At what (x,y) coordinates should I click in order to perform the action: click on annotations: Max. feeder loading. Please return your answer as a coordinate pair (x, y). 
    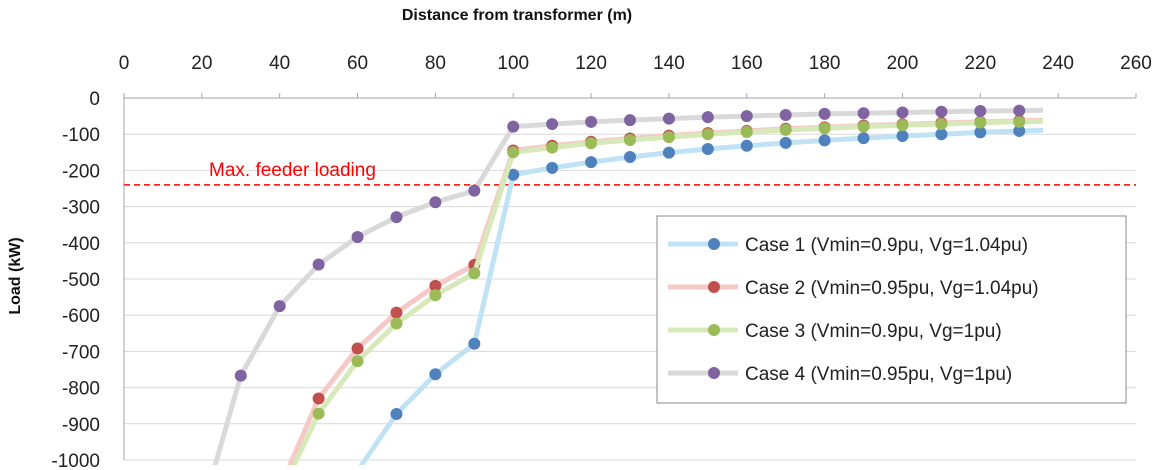
    Looking at the image, I should click on (630, 173).